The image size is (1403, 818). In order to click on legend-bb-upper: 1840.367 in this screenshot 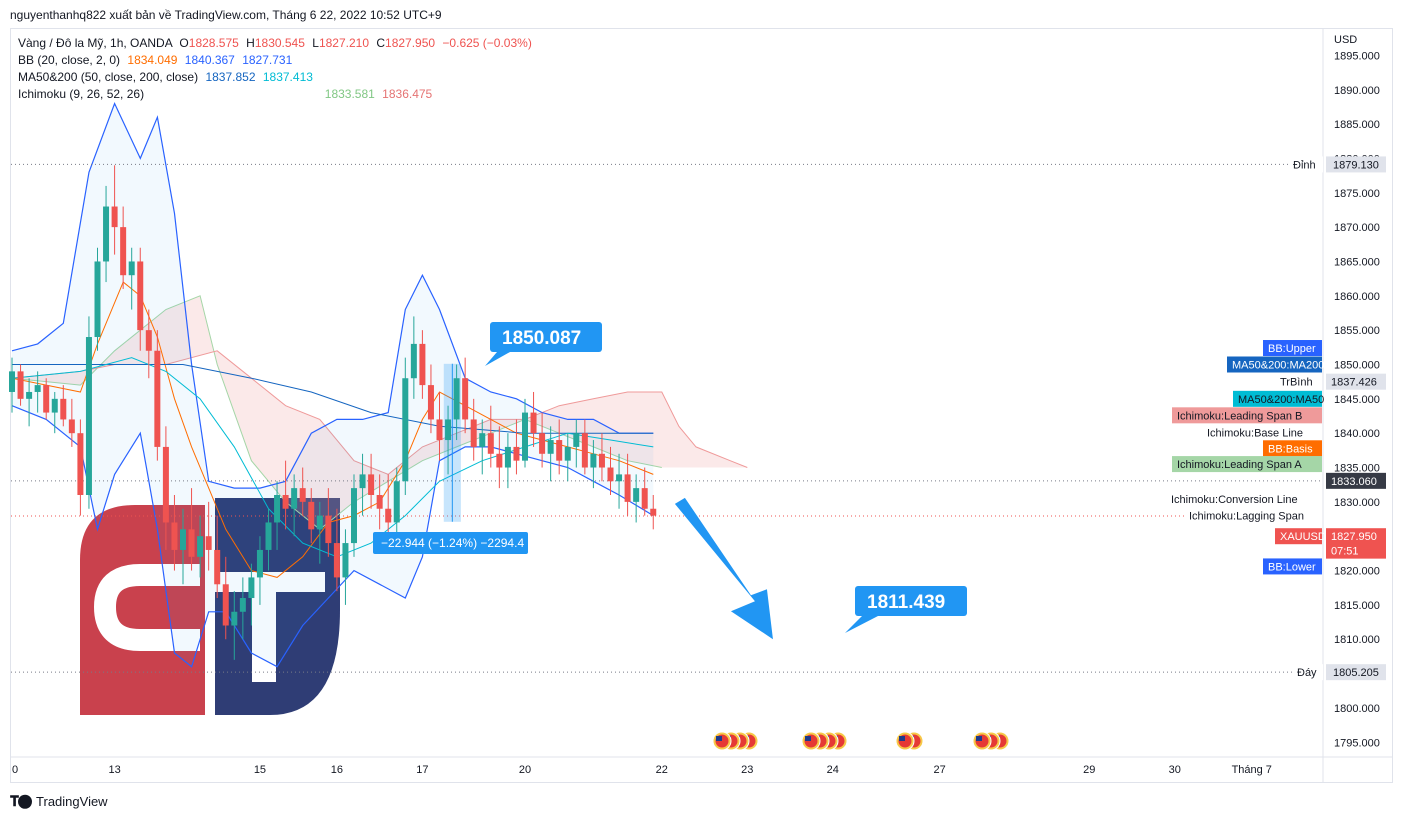, I will do `click(209, 60)`.